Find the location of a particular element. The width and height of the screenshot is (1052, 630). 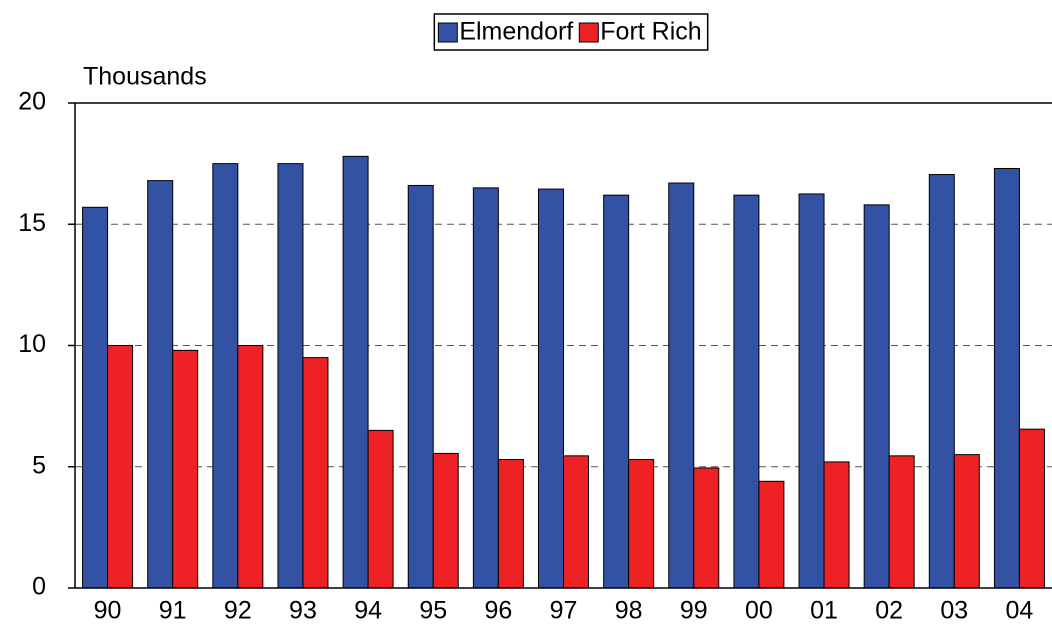

legend is located at coordinates (571, 32).